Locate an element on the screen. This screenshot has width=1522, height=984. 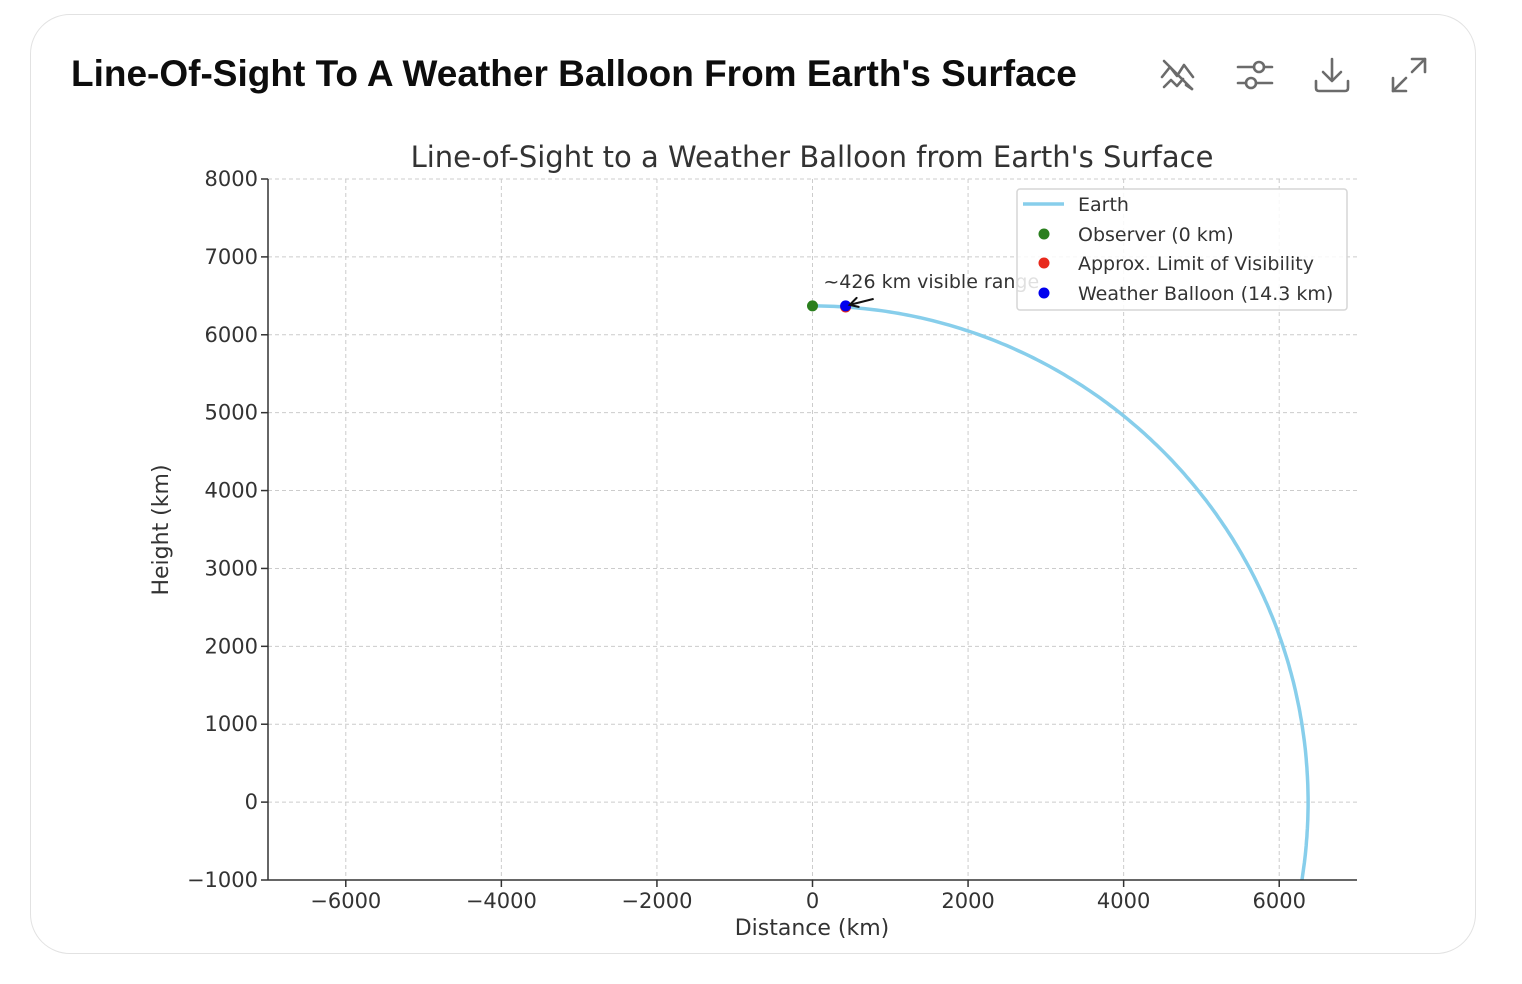
annotation-text: ~426 km visible range is located at coordinates (931, 282).